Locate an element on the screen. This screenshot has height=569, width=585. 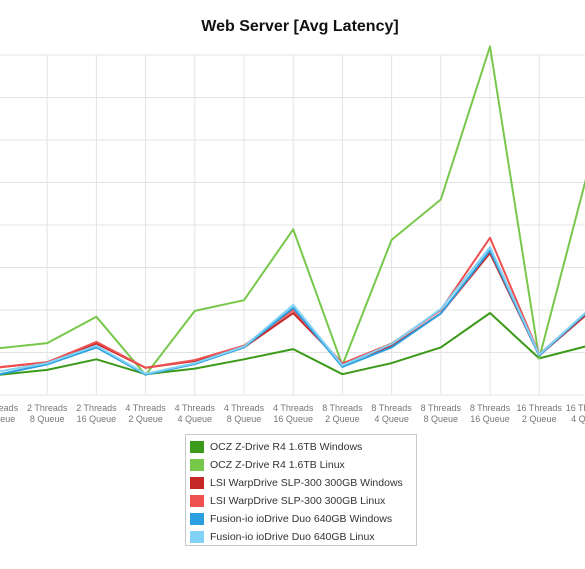
legend-item: Fusion-io ioDrive Duo 640GB Linux is located at coordinates (303, 537).